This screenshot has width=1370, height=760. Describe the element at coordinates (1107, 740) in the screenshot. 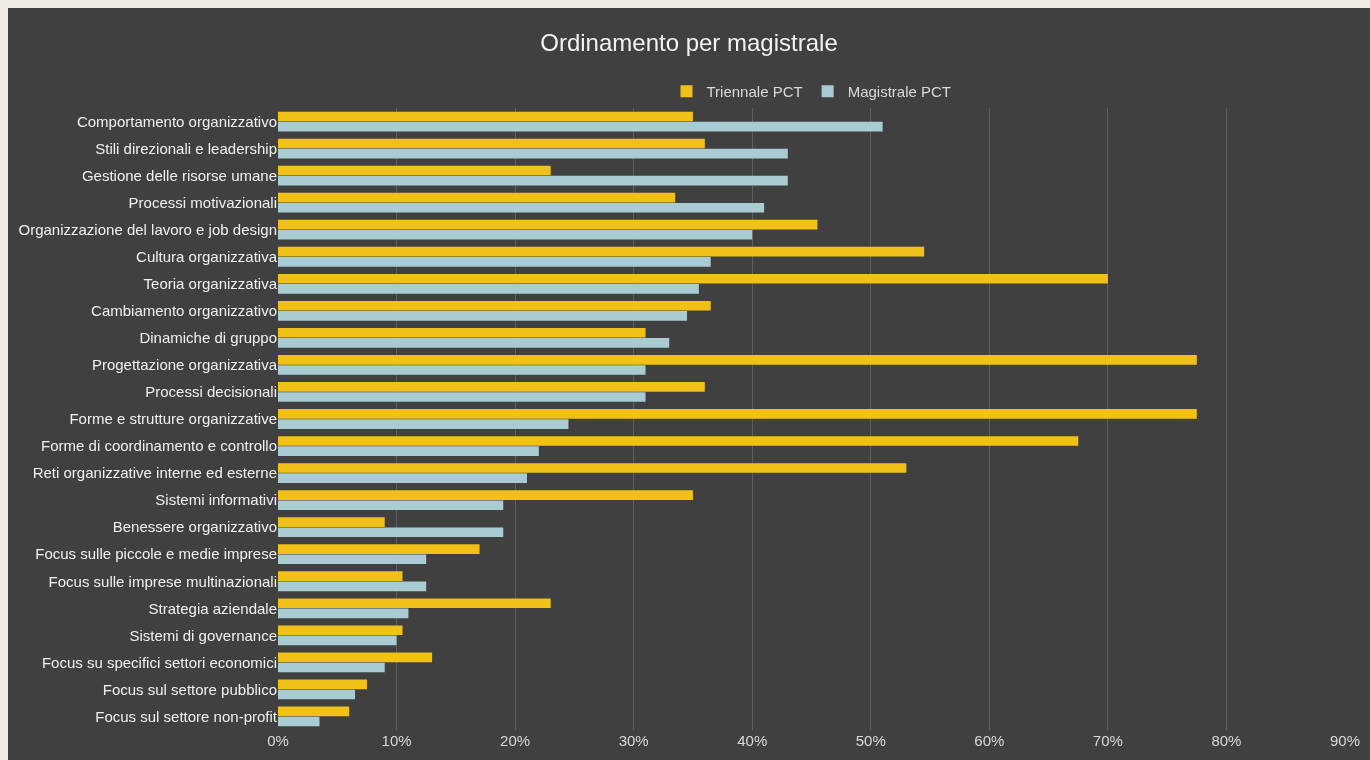

I see `x-tick-label: 70%` at that location.